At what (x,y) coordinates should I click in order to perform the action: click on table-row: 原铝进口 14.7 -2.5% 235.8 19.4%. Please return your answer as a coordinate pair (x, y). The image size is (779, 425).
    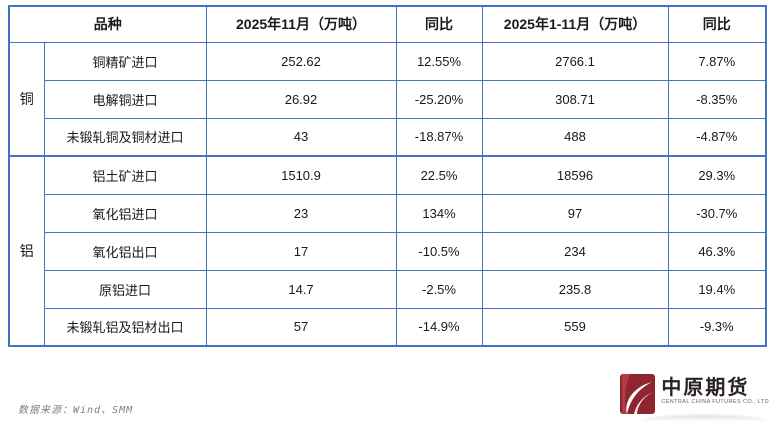
    Looking at the image, I should click on (388, 289).